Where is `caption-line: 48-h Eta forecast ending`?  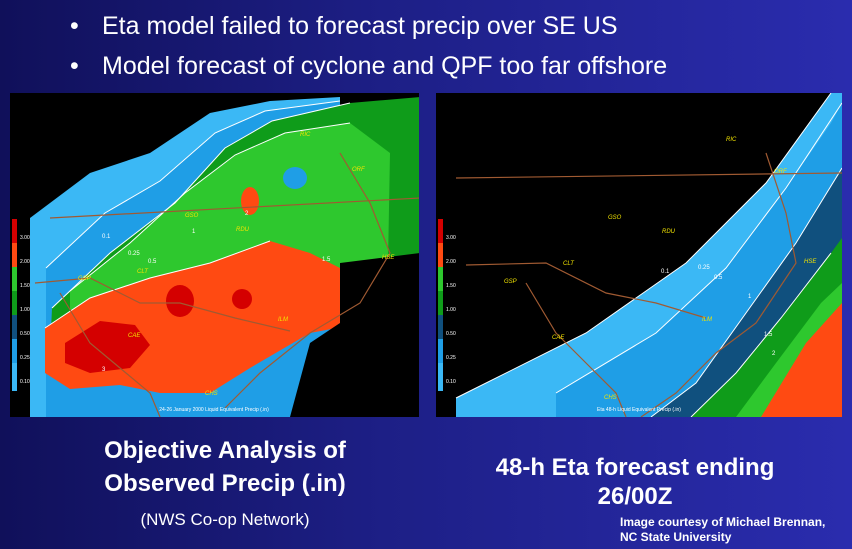 caption-line: 48-h Eta forecast ending is located at coordinates (635, 467).